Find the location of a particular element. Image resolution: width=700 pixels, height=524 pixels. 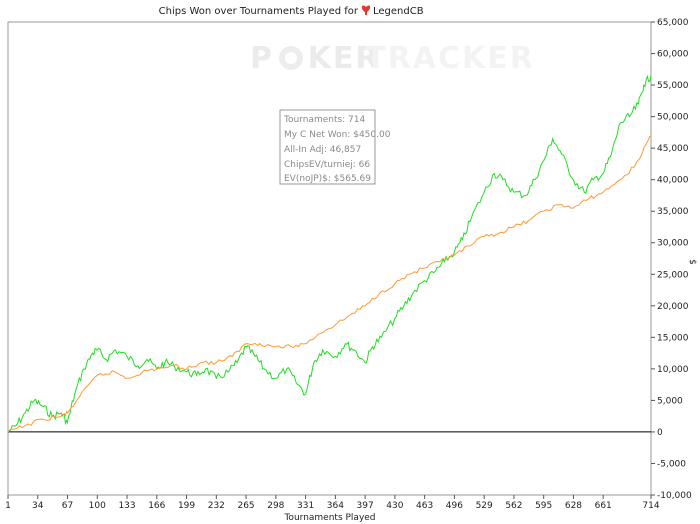

x-tick-label: 496 is located at coordinates (454, 506).